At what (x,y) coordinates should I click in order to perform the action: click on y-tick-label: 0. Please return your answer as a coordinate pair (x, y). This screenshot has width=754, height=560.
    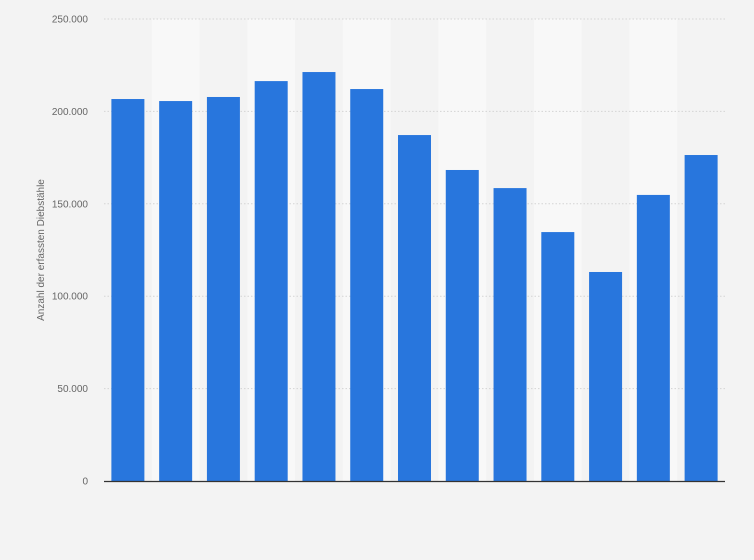
    Looking at the image, I should click on (85, 482).